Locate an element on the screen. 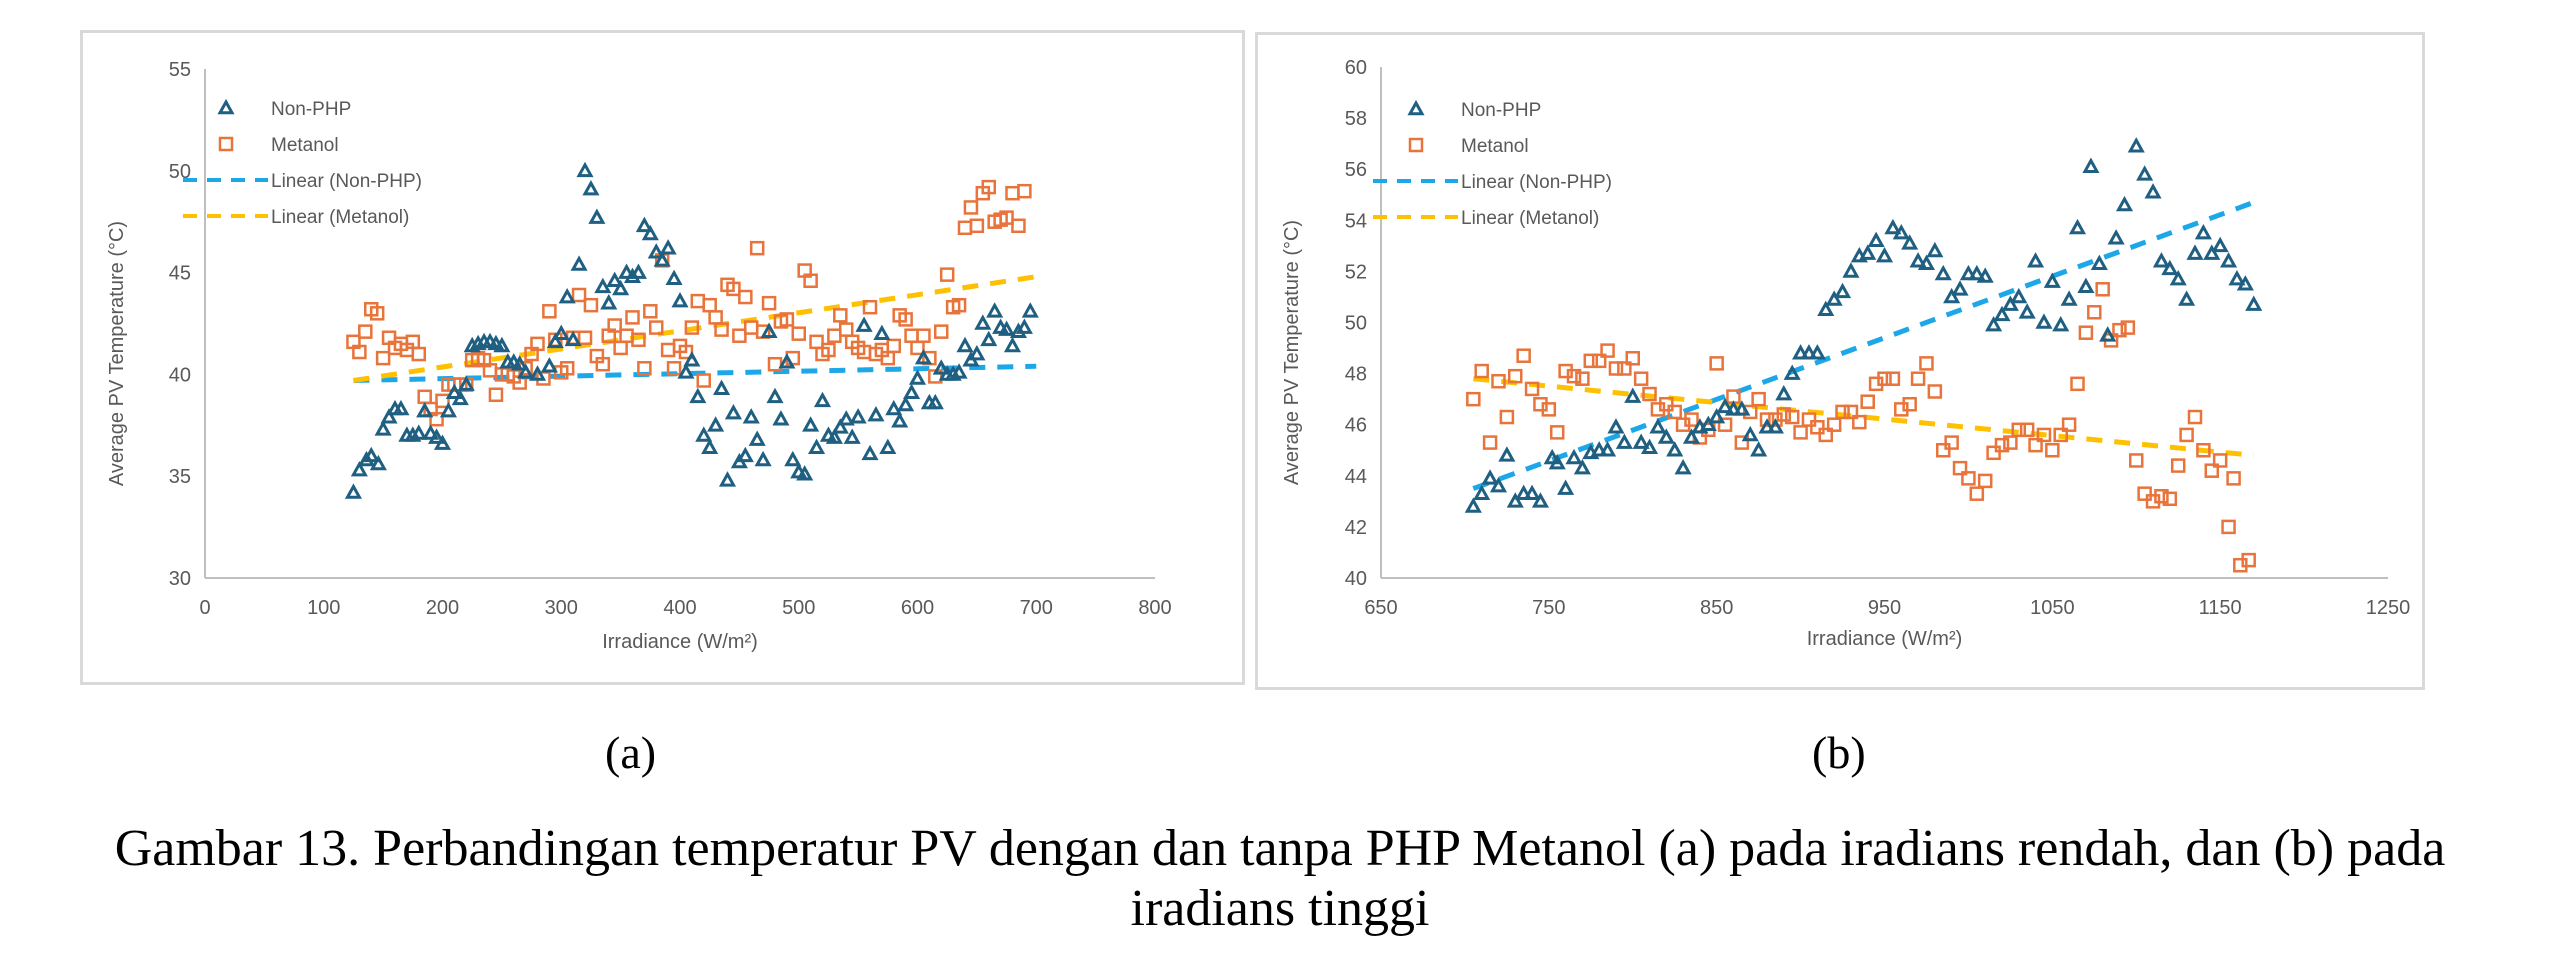  legend-marker-non-php is located at coordinates (226, 106).